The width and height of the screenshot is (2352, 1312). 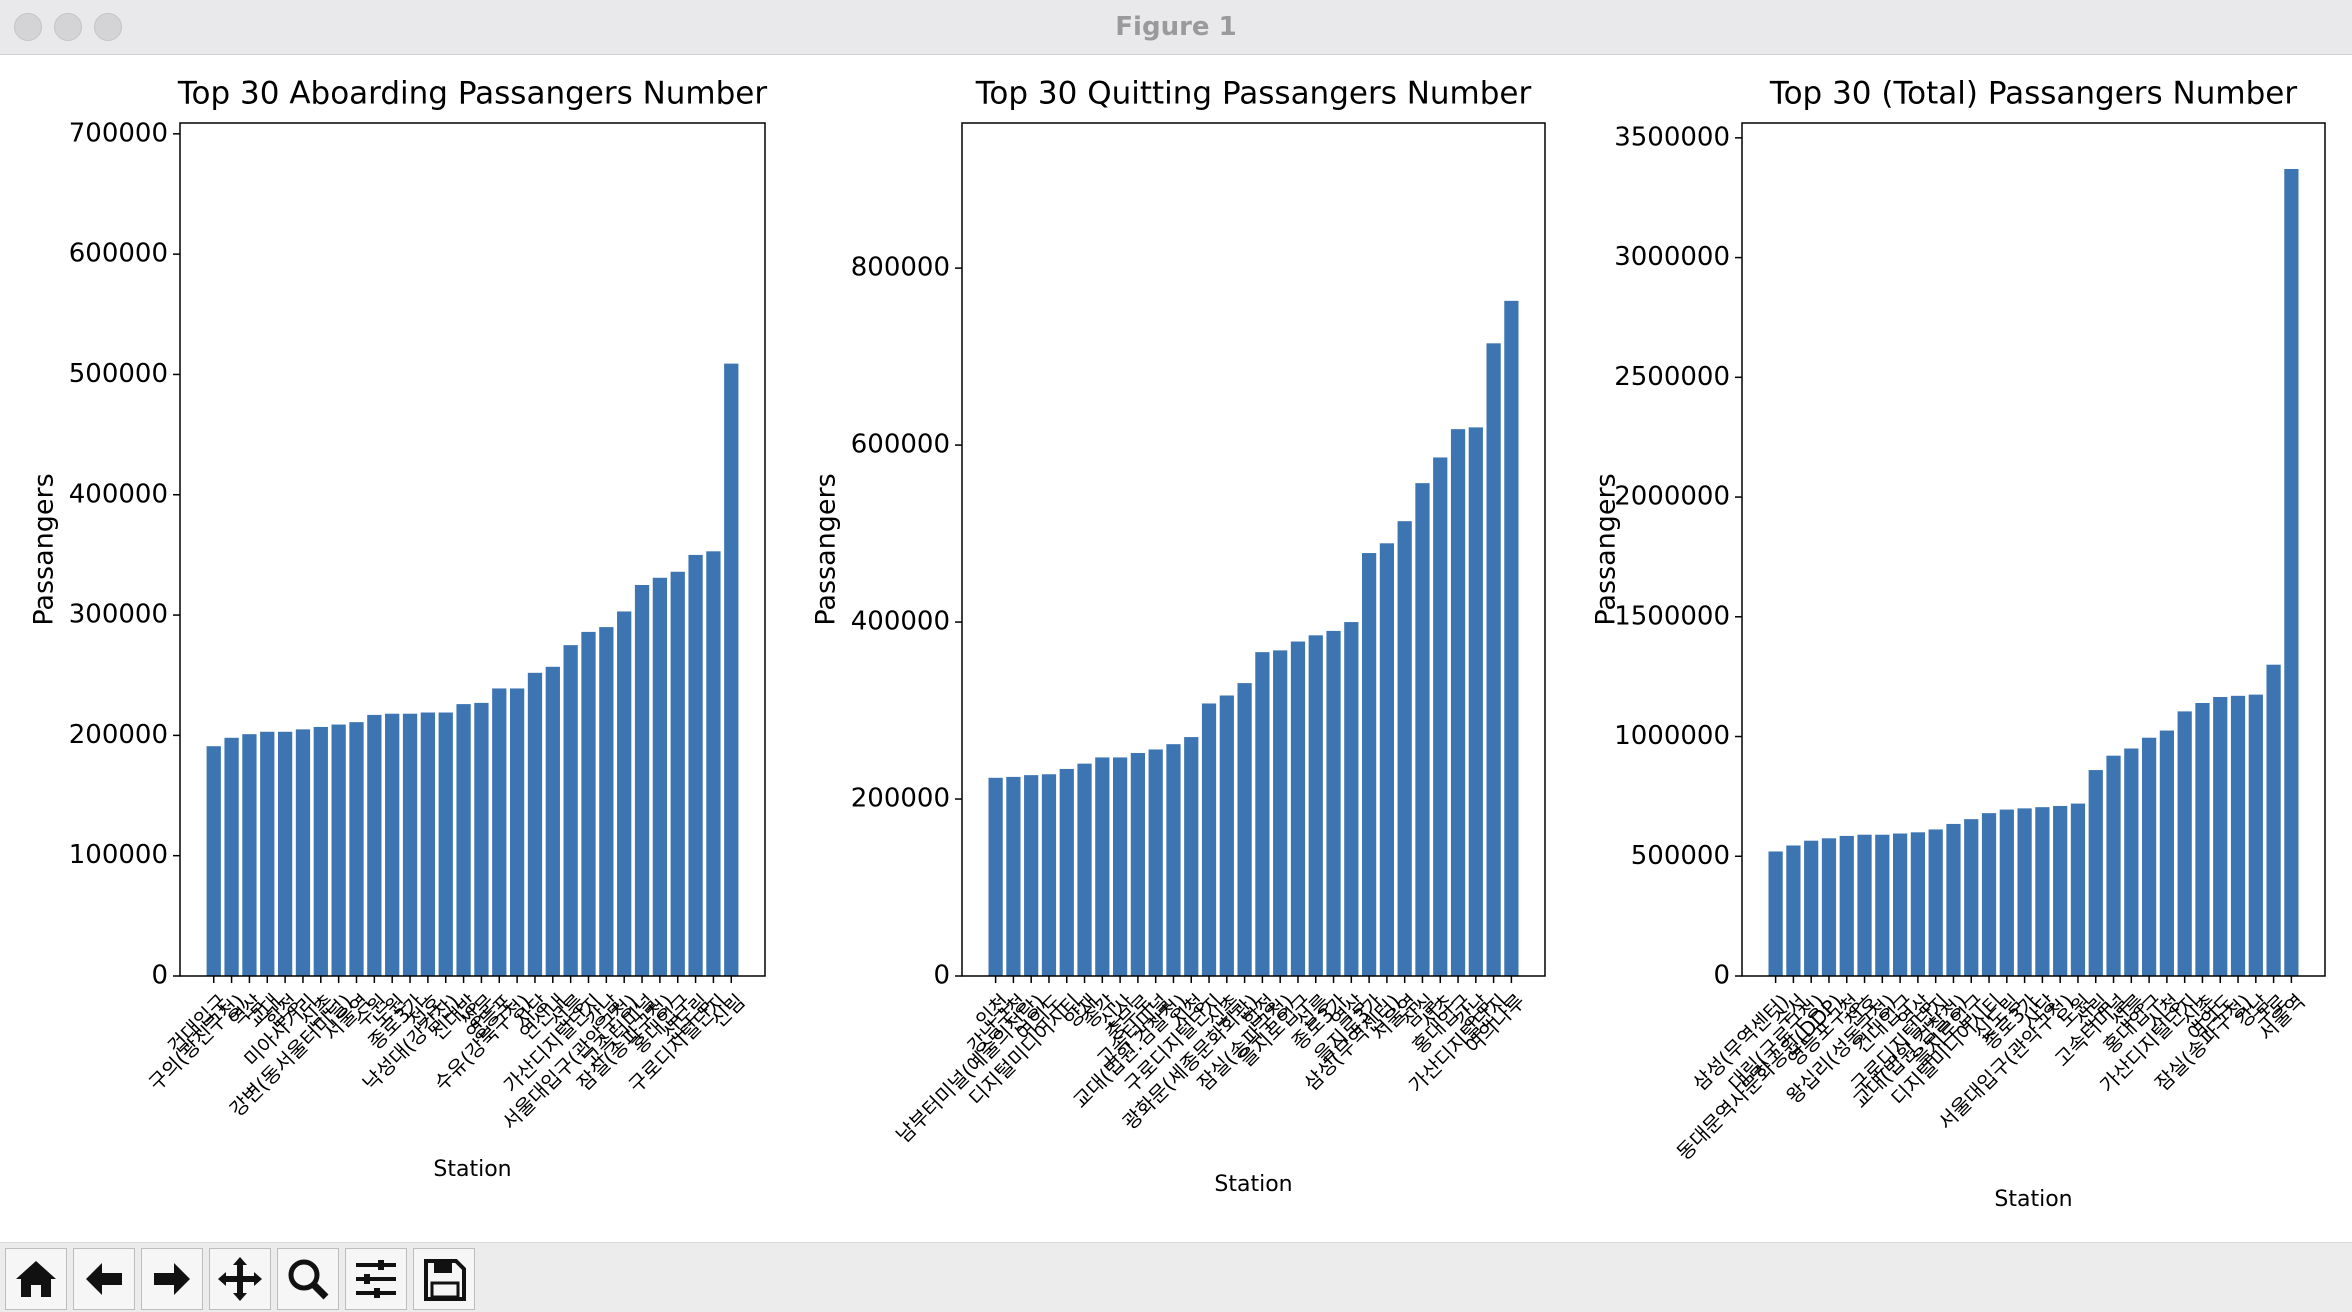 What do you see at coordinates (118, 855) in the screenshot?
I see `y-tick-label: 100000` at bounding box center [118, 855].